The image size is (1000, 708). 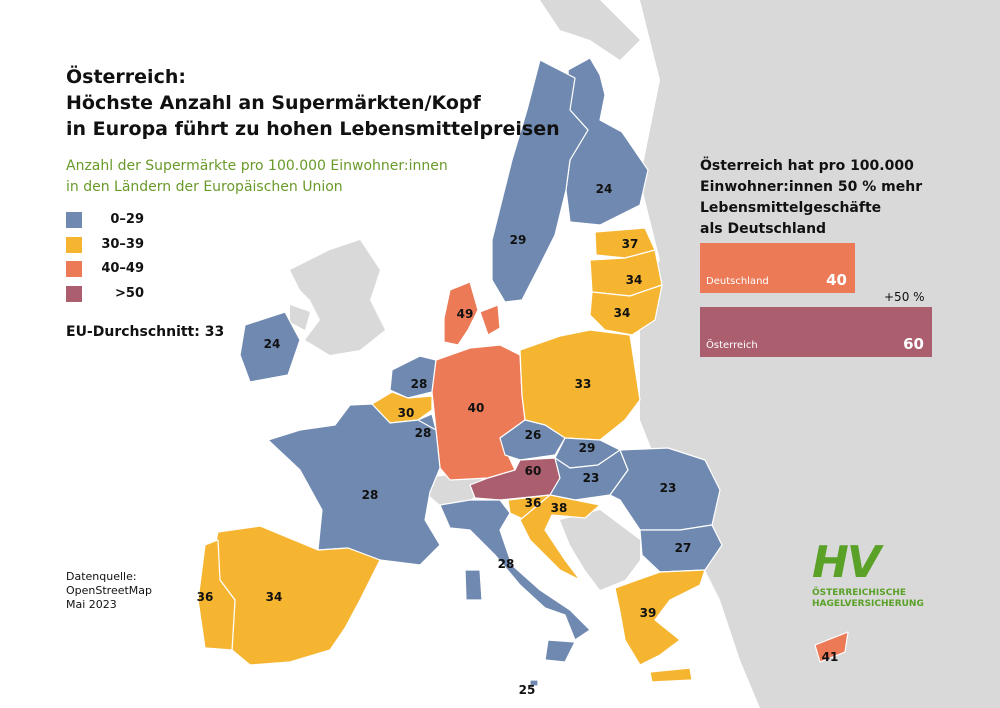 I want to click on label-hungary: 23, so click(x=591, y=478).